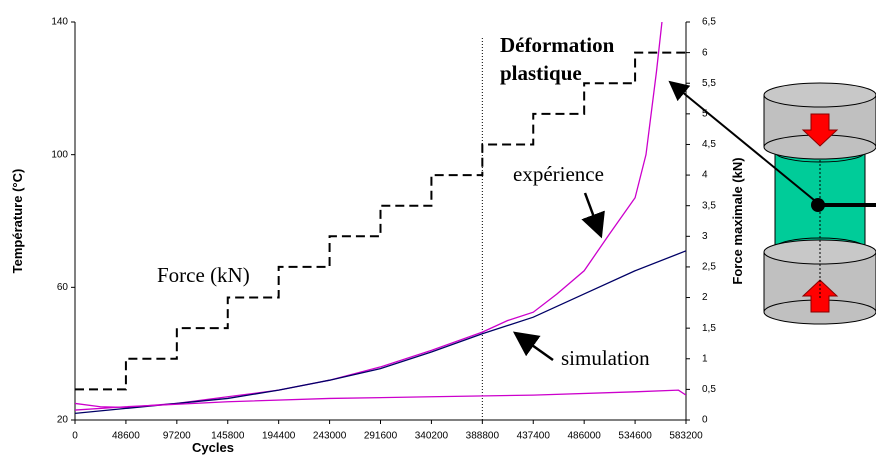  Describe the element at coordinates (75, 436) in the screenshot. I see `x-tick-label: 0` at that location.